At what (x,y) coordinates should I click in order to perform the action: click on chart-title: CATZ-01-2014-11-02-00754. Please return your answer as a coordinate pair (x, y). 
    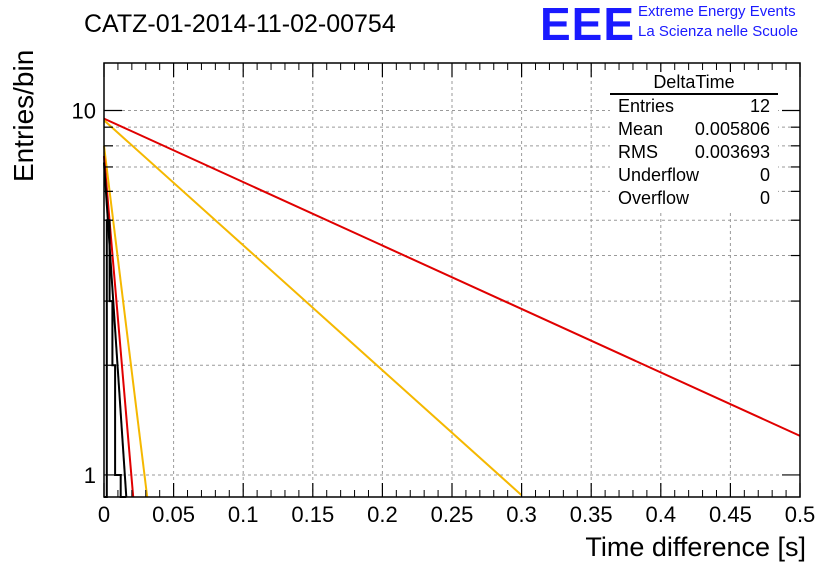
    Looking at the image, I should click on (240, 24).